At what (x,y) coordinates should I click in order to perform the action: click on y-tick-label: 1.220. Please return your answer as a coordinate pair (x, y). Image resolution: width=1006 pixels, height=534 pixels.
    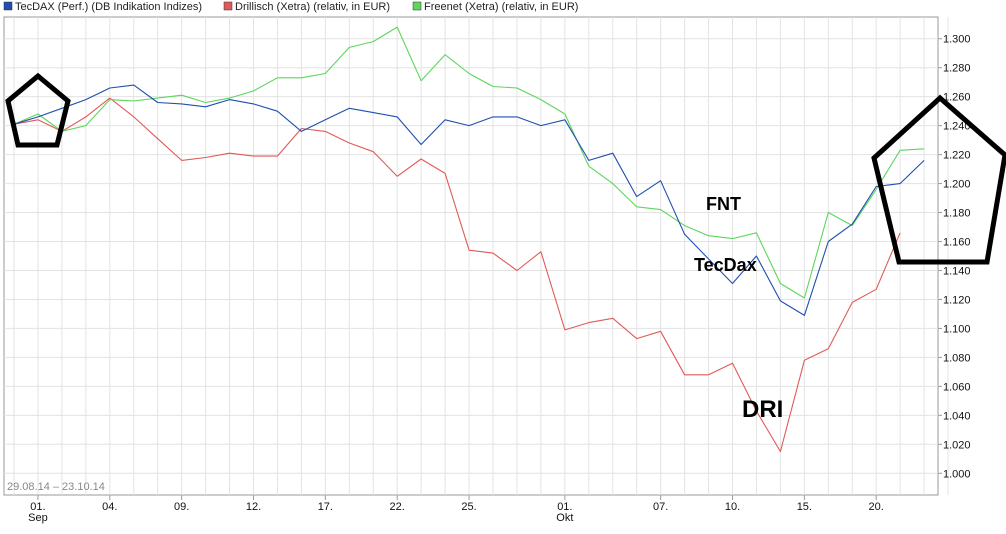
    Looking at the image, I should click on (957, 156).